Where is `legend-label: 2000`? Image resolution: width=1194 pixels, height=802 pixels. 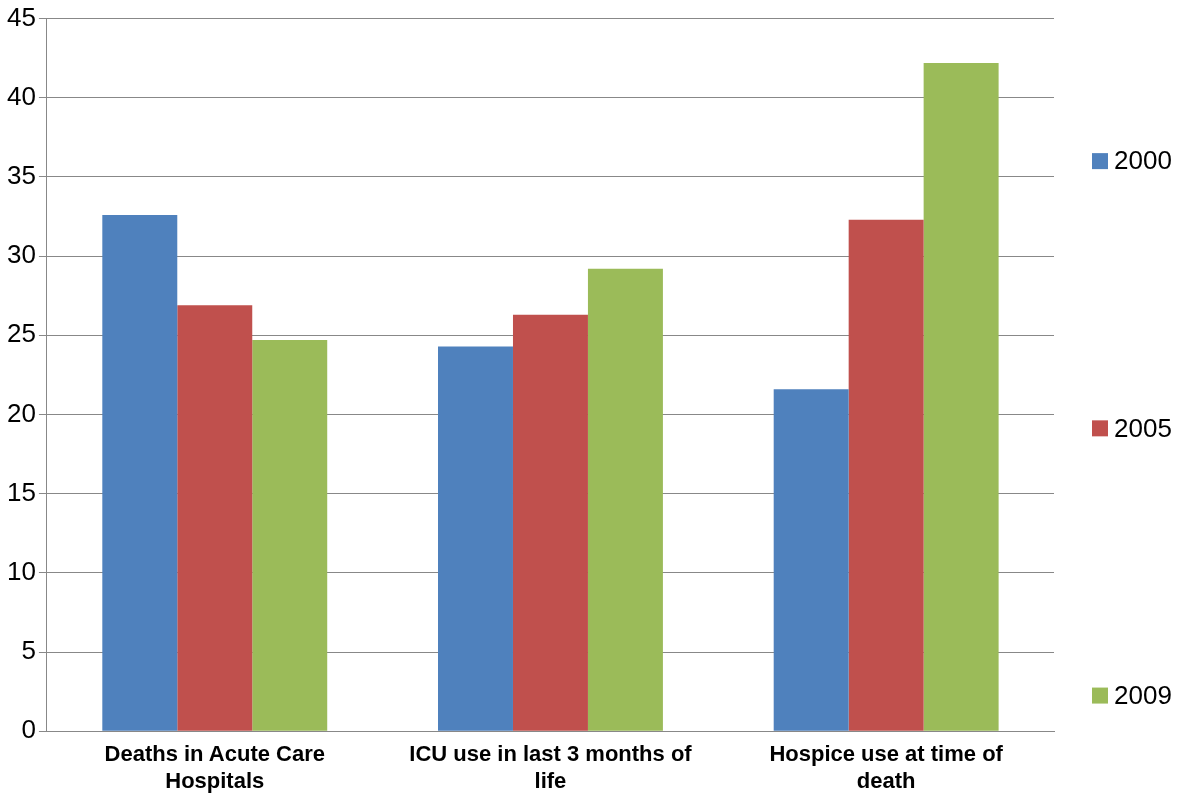 legend-label: 2000 is located at coordinates (1143, 160).